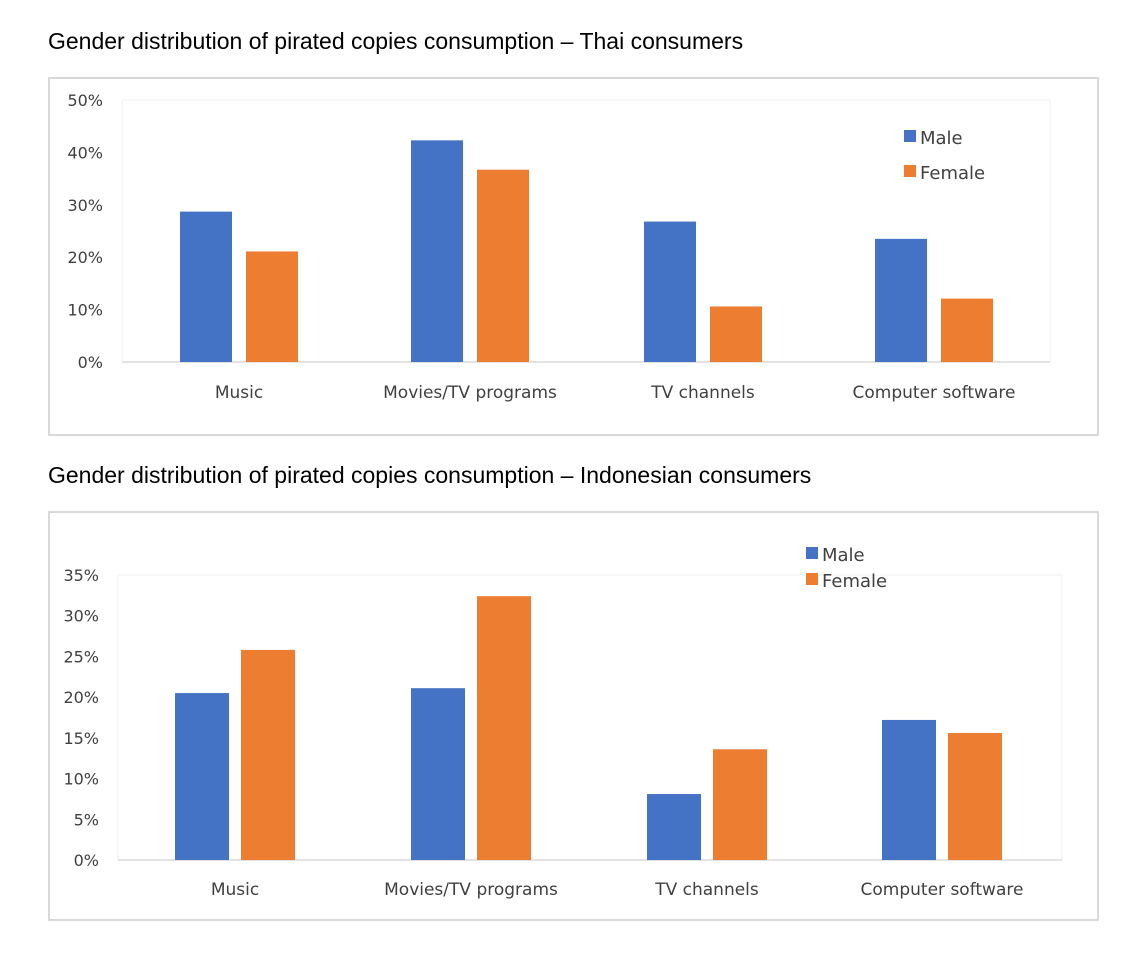 This screenshot has height=964, width=1143. I want to click on y-tick-label: 50%, so click(85, 100).